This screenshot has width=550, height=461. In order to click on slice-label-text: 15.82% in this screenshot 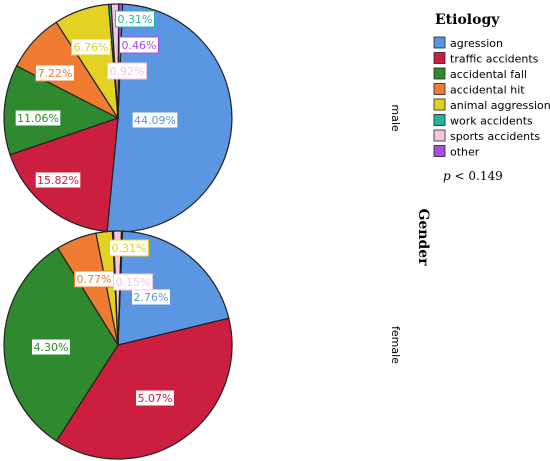, I will do `click(58, 180)`.